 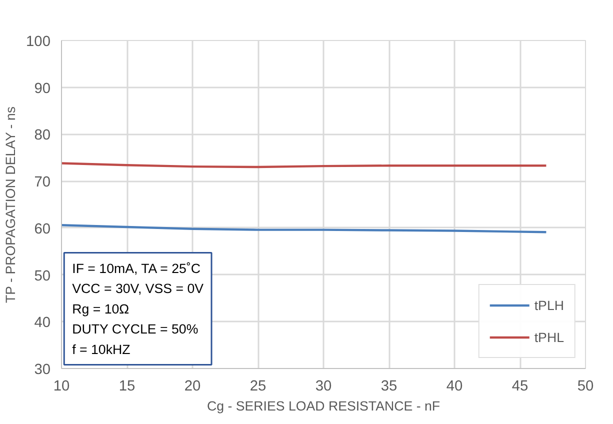 I want to click on annotation: VCC = 30V, VSS = 0V, so click(x=138, y=288).